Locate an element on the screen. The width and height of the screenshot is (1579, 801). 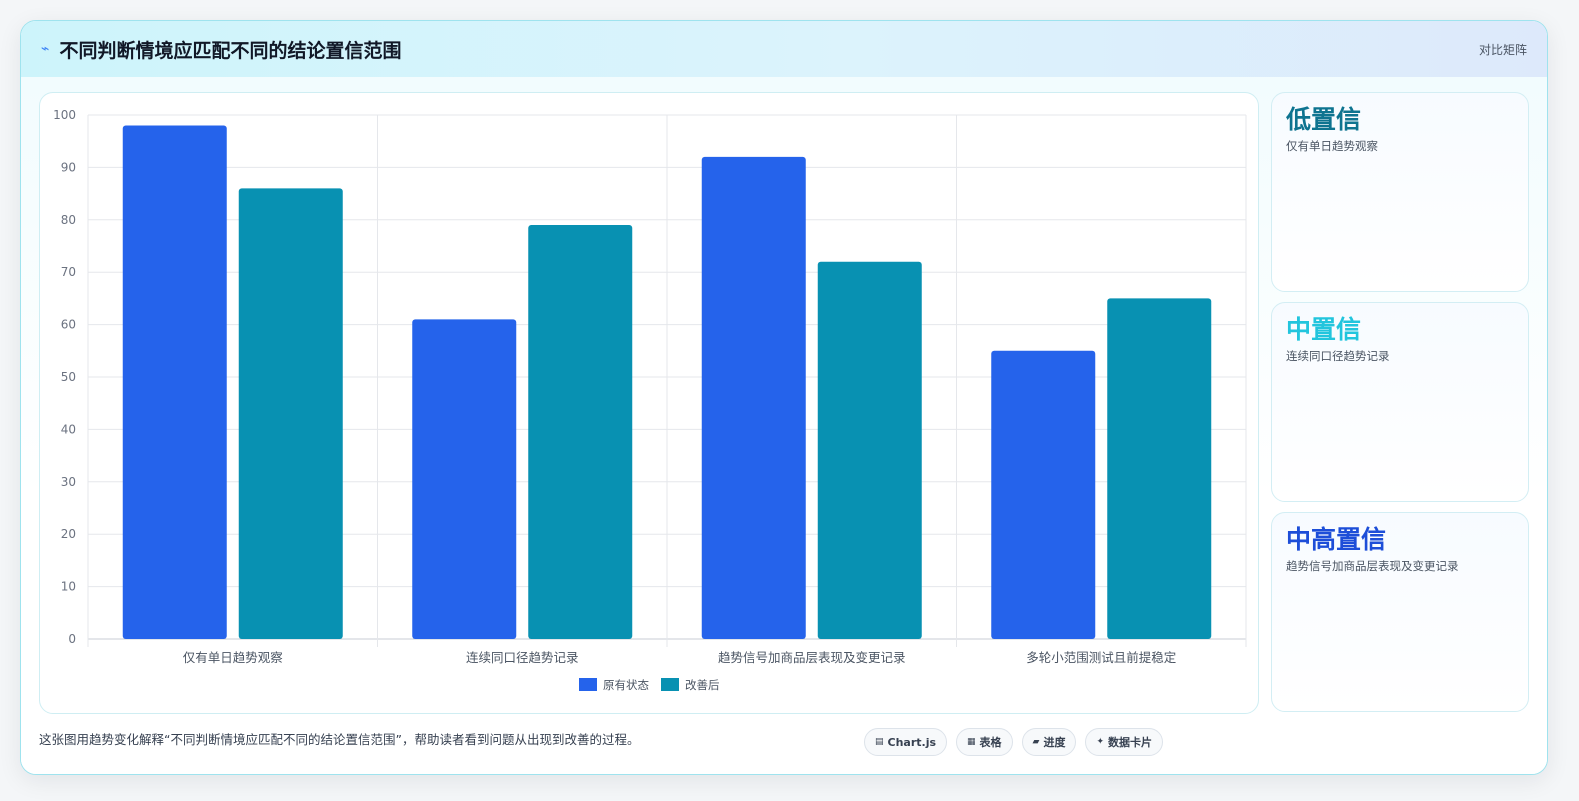
x-tick-label: 仅有单日趋势观察 is located at coordinates (233, 657).